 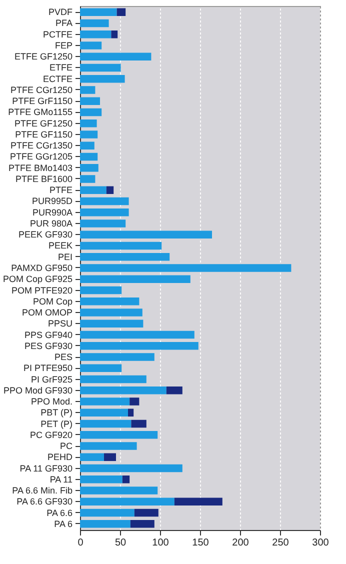 I want to click on y-tick-label: PTFE GrF1150, so click(x=42, y=101).